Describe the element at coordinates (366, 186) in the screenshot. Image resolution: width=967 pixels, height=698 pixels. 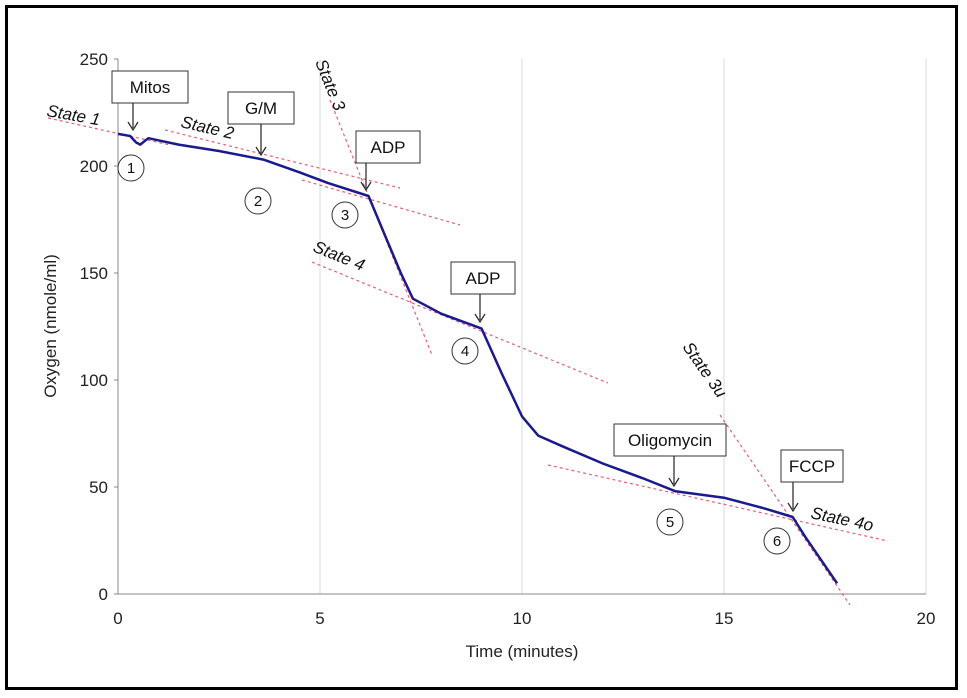
I see `adp1-arrowhead` at that location.